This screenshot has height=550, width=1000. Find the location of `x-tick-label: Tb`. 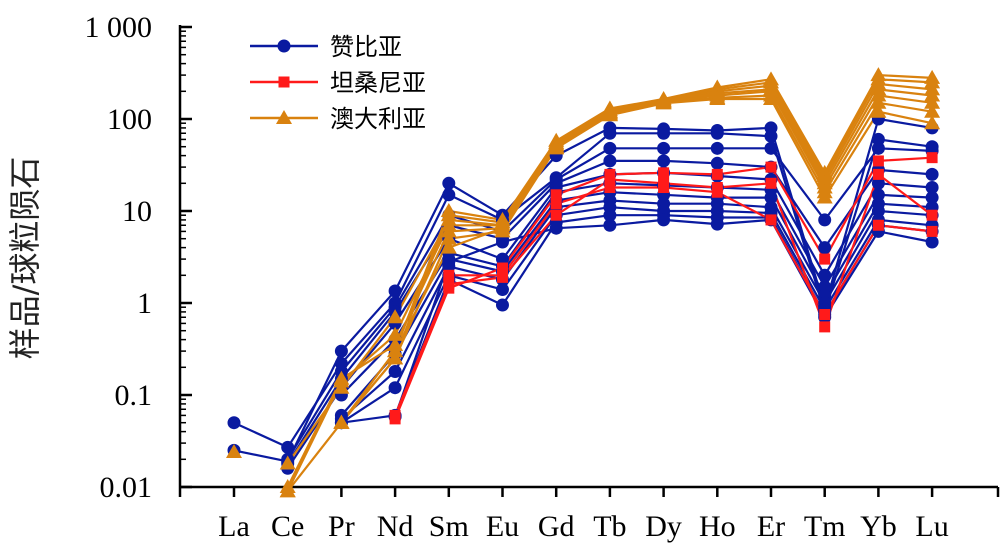

x-tick-label: Tb is located at coordinates (609, 526).